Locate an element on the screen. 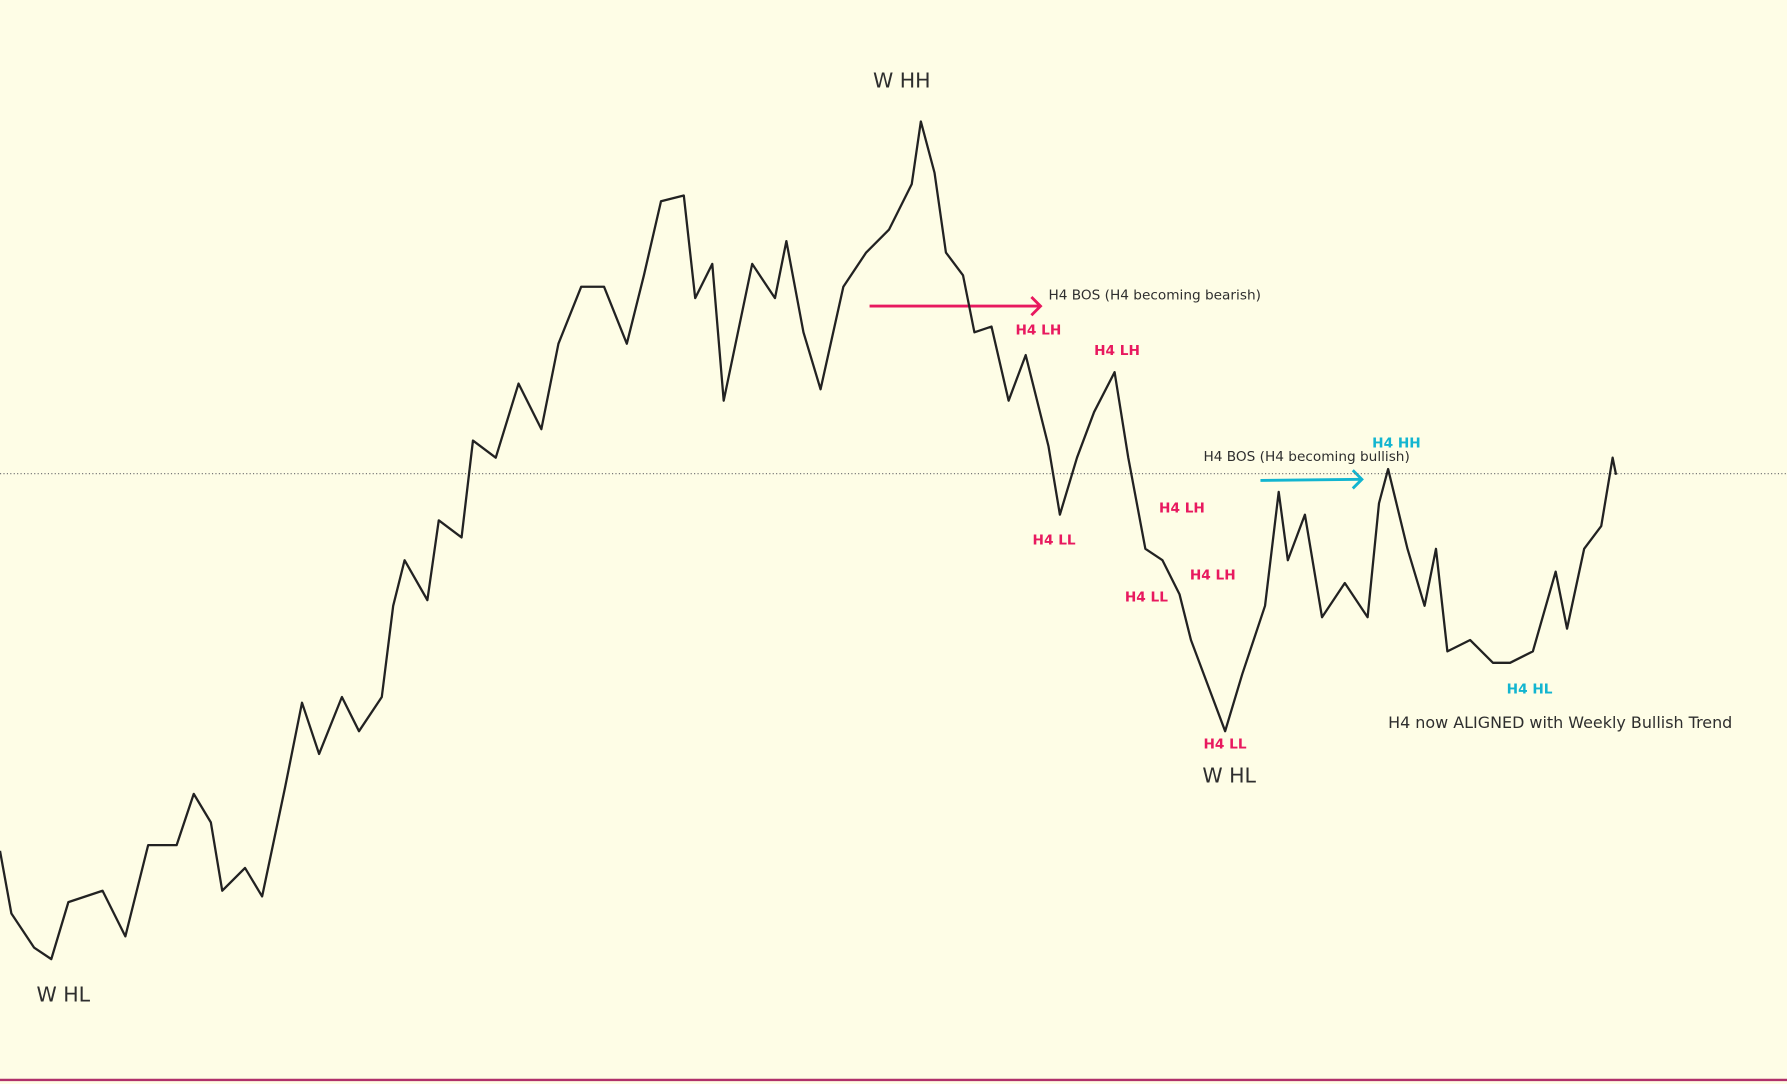  annotation: W HH is located at coordinates (902, 80).